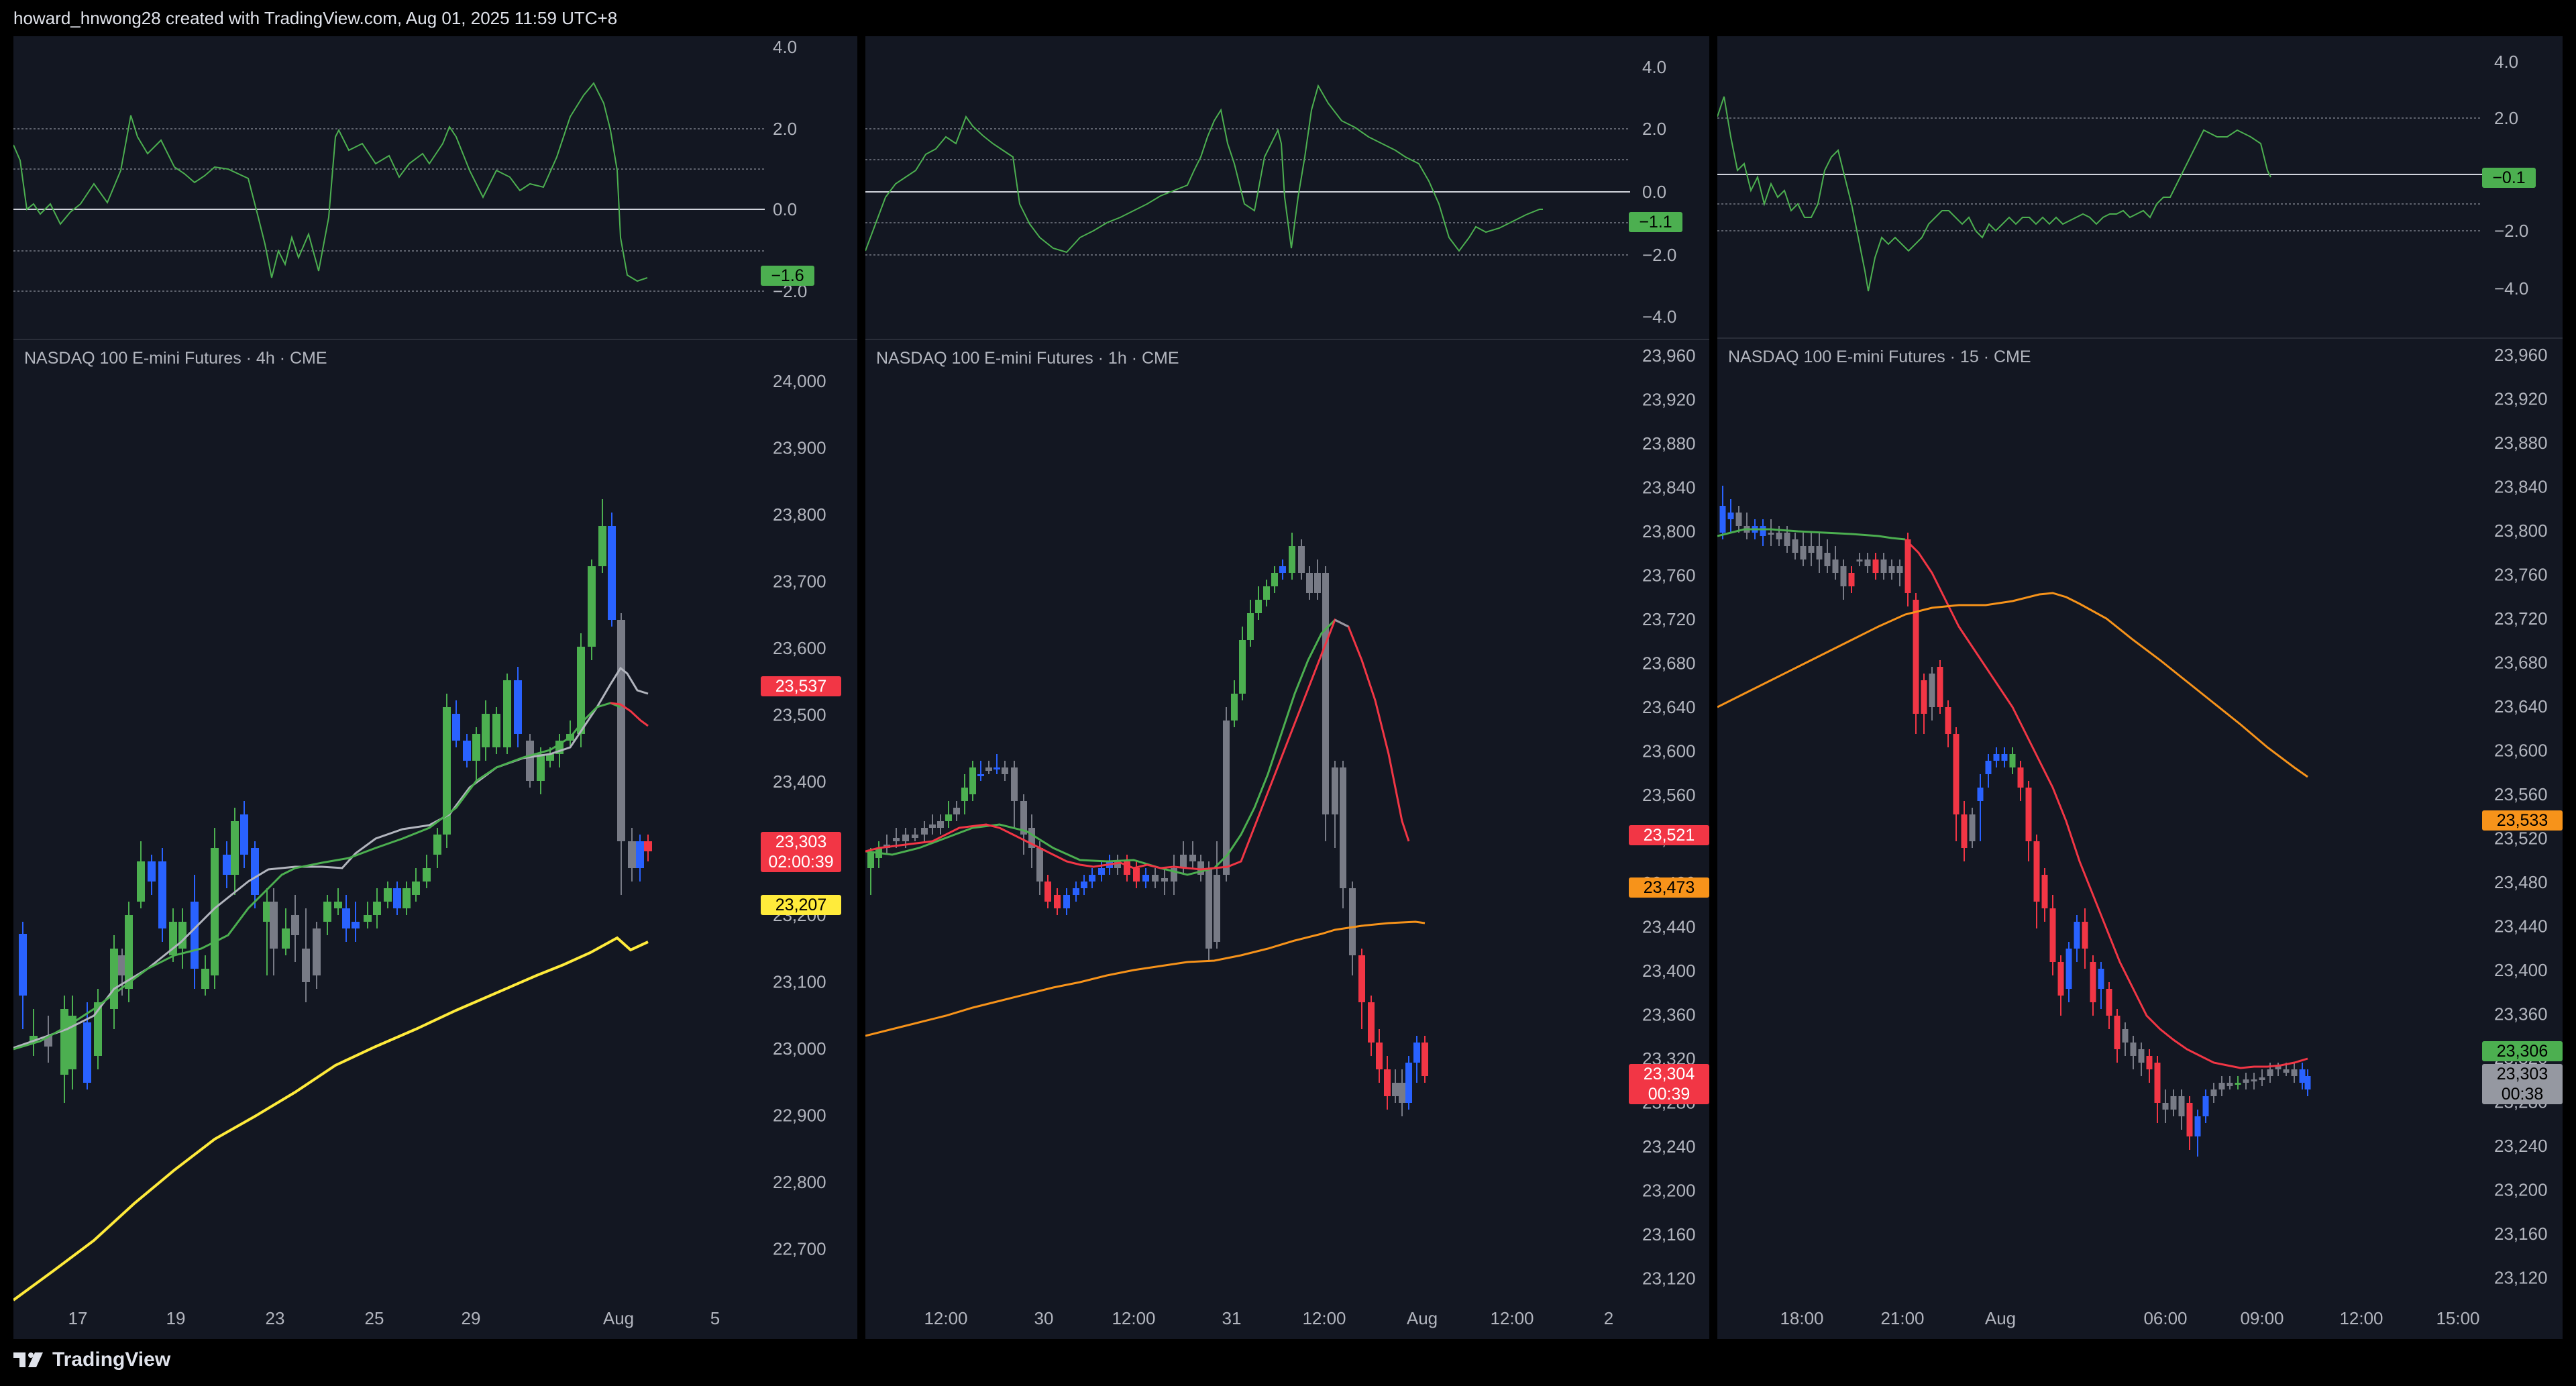 The image size is (2576, 1386). What do you see at coordinates (2521, 575) in the screenshot?
I see `price-axis-label: 23,760` at bounding box center [2521, 575].